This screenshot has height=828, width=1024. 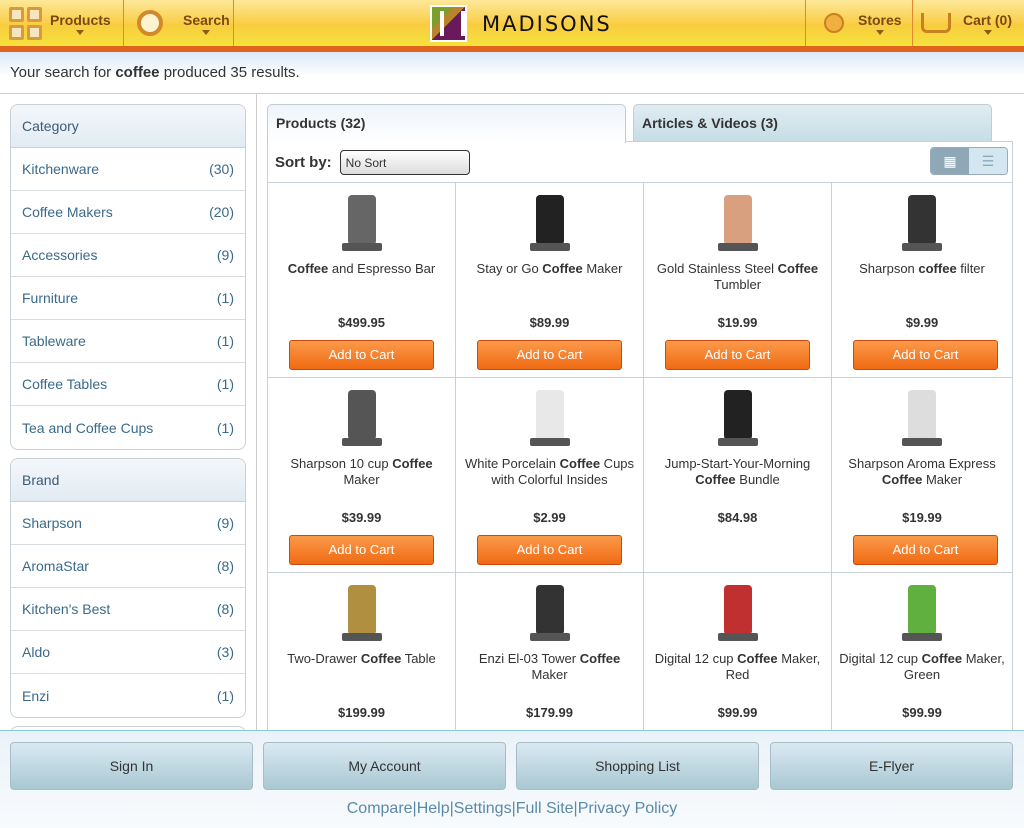 I want to click on facet-item-label: Tableware, so click(x=54, y=341).